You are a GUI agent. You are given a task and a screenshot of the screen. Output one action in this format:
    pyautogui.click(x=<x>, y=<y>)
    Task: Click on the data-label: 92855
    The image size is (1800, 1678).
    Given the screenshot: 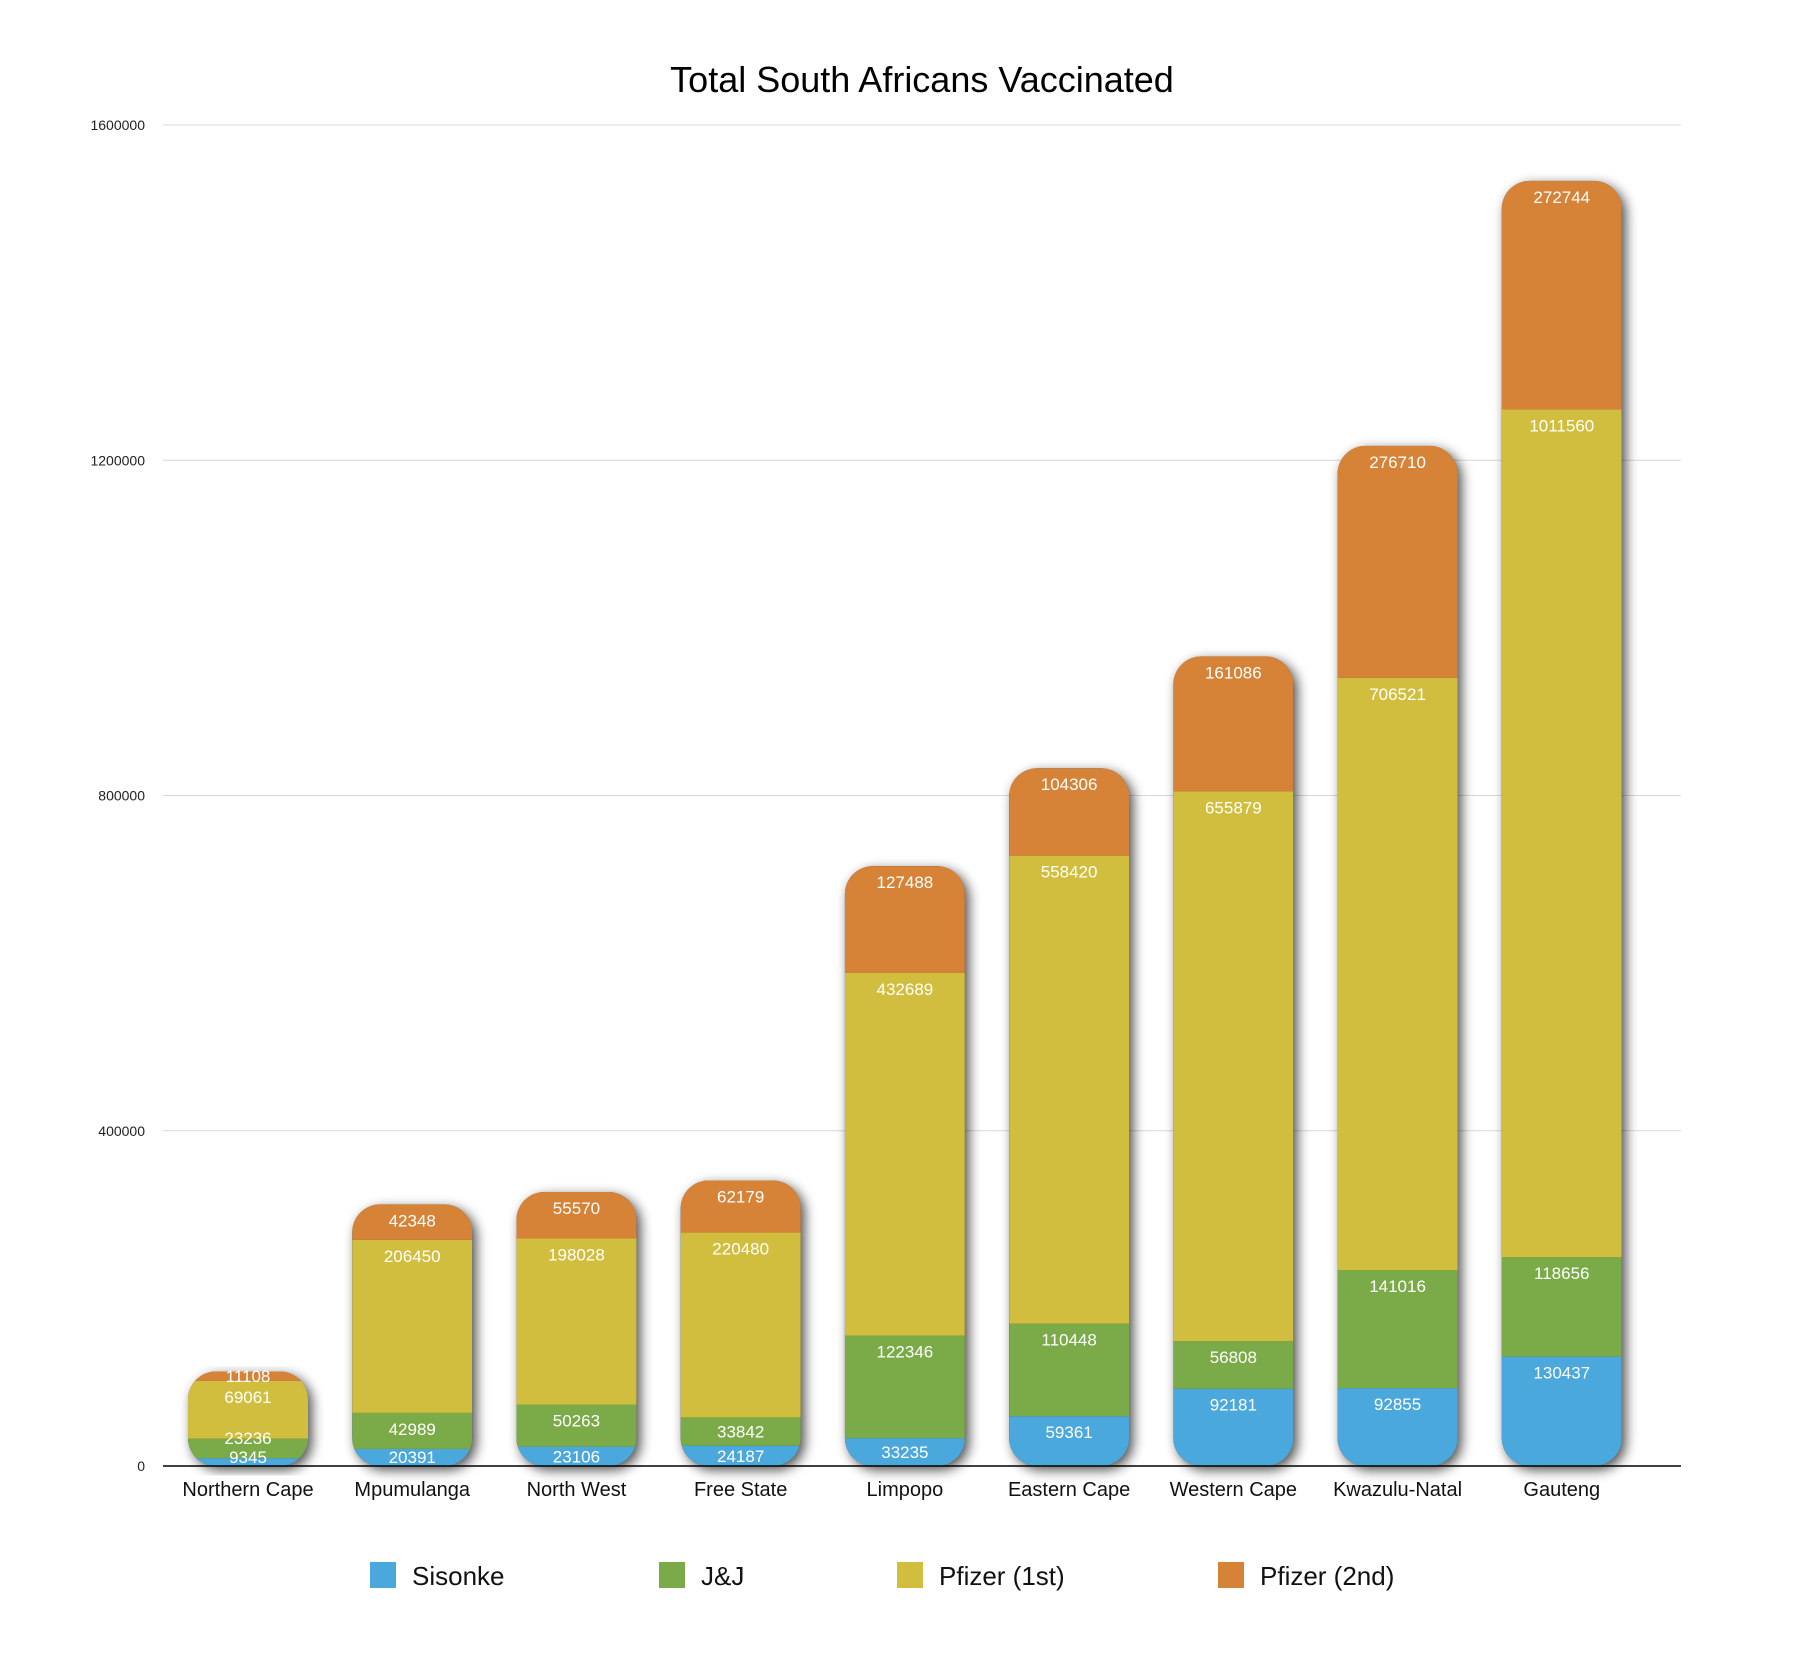 What is the action you would take?
    pyautogui.click(x=1397, y=1404)
    